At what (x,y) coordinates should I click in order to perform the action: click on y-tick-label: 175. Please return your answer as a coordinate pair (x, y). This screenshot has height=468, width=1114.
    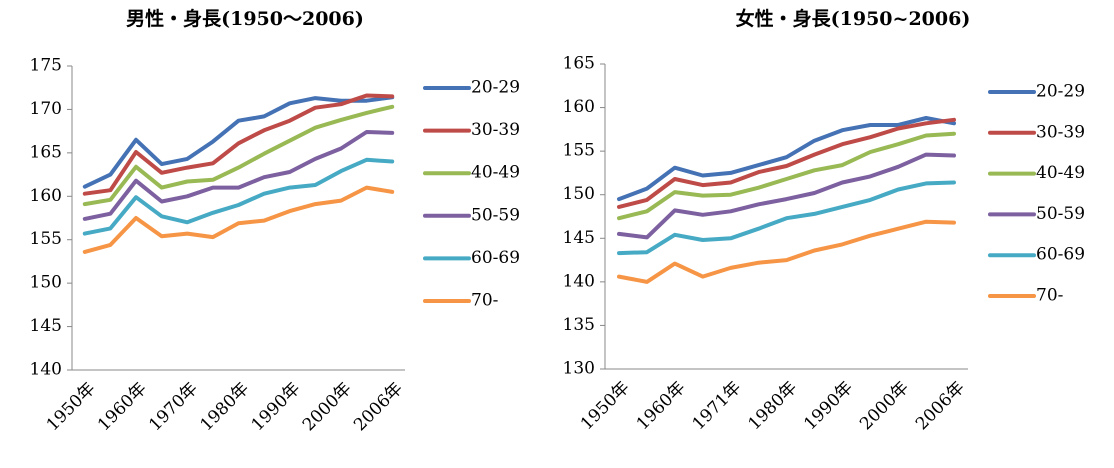
    Looking at the image, I should click on (46, 66).